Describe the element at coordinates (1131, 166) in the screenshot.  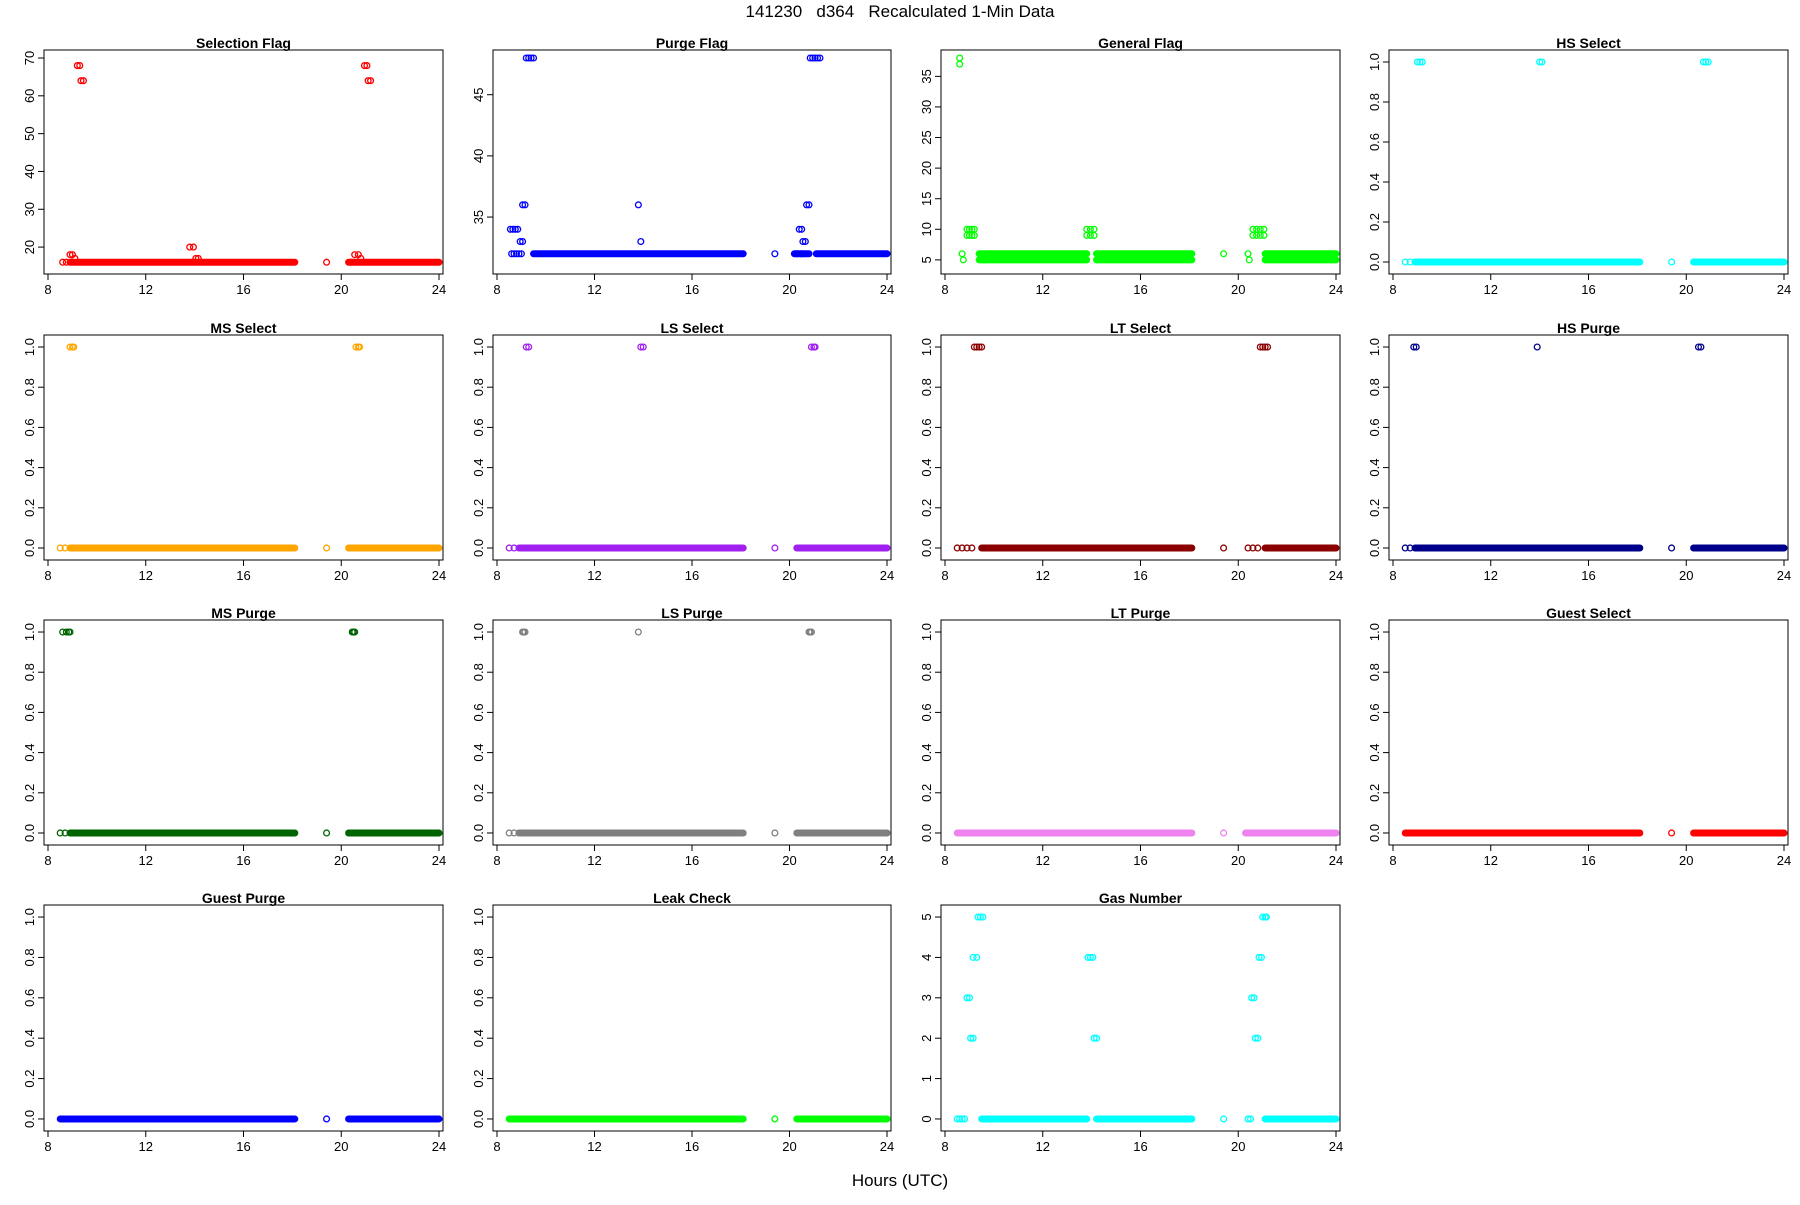
I see `panel-2: General Flag 8 12 16 20 24 5 10 15 20 25 30 35` at that location.